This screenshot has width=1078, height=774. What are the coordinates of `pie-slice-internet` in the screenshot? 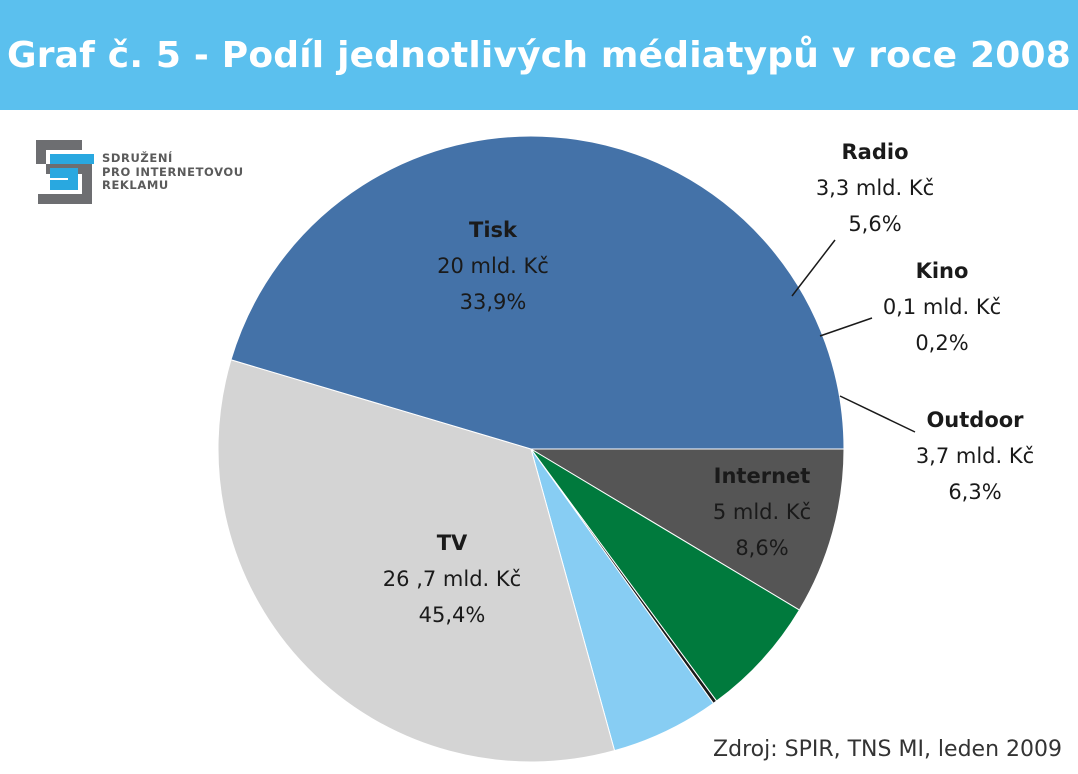 It's located at (687, 529).